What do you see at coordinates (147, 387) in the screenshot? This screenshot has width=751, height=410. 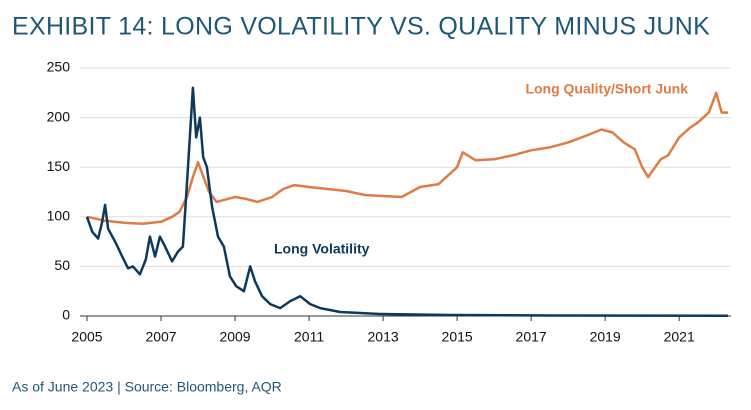 I see `source-note: As of June 2023 | Source: Bloomberg, AQR` at bounding box center [147, 387].